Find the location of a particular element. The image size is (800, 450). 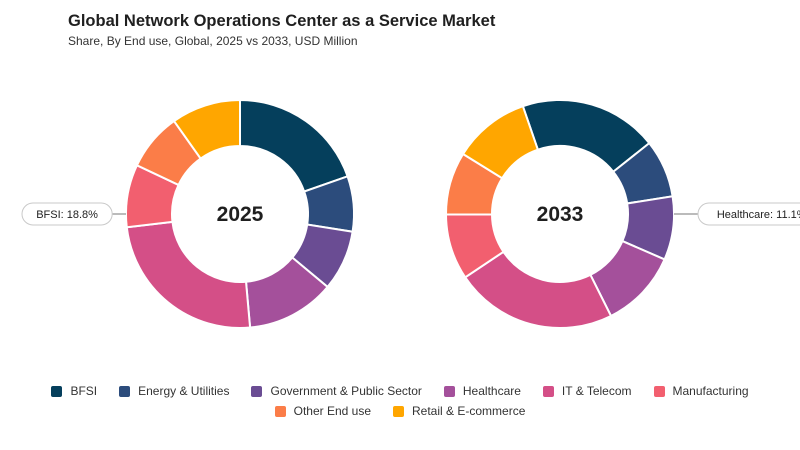

center-label-2025: 2025 is located at coordinates (240, 214).